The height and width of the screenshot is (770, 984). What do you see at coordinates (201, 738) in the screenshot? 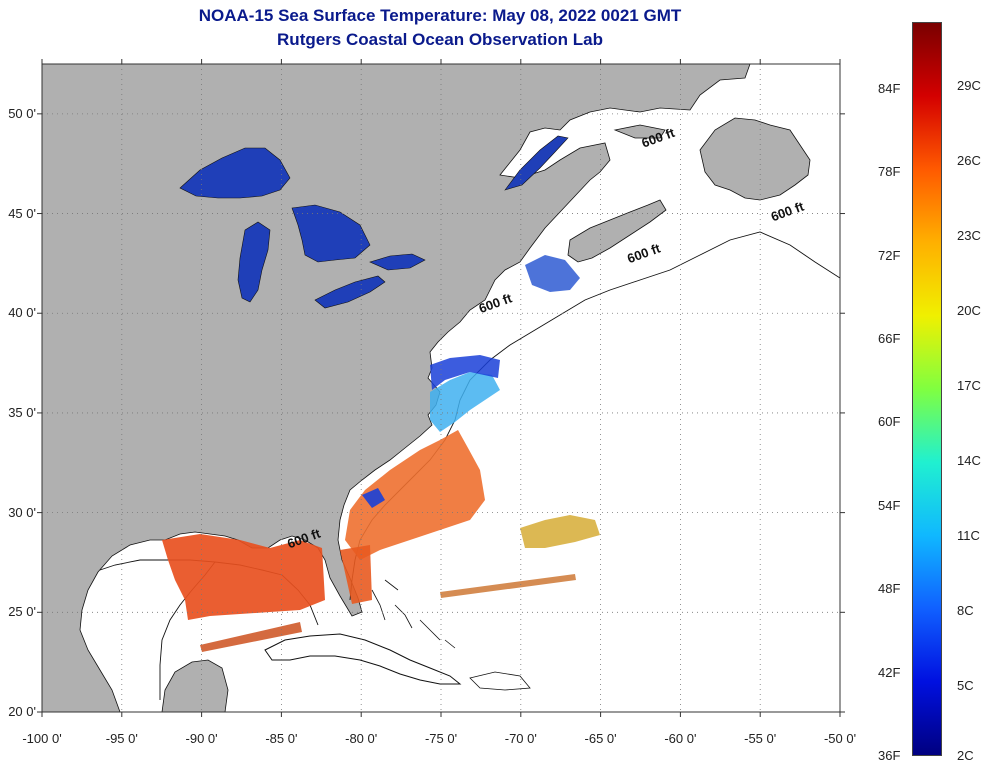
I see `lon-tick-label: -90 0'` at bounding box center [201, 738].